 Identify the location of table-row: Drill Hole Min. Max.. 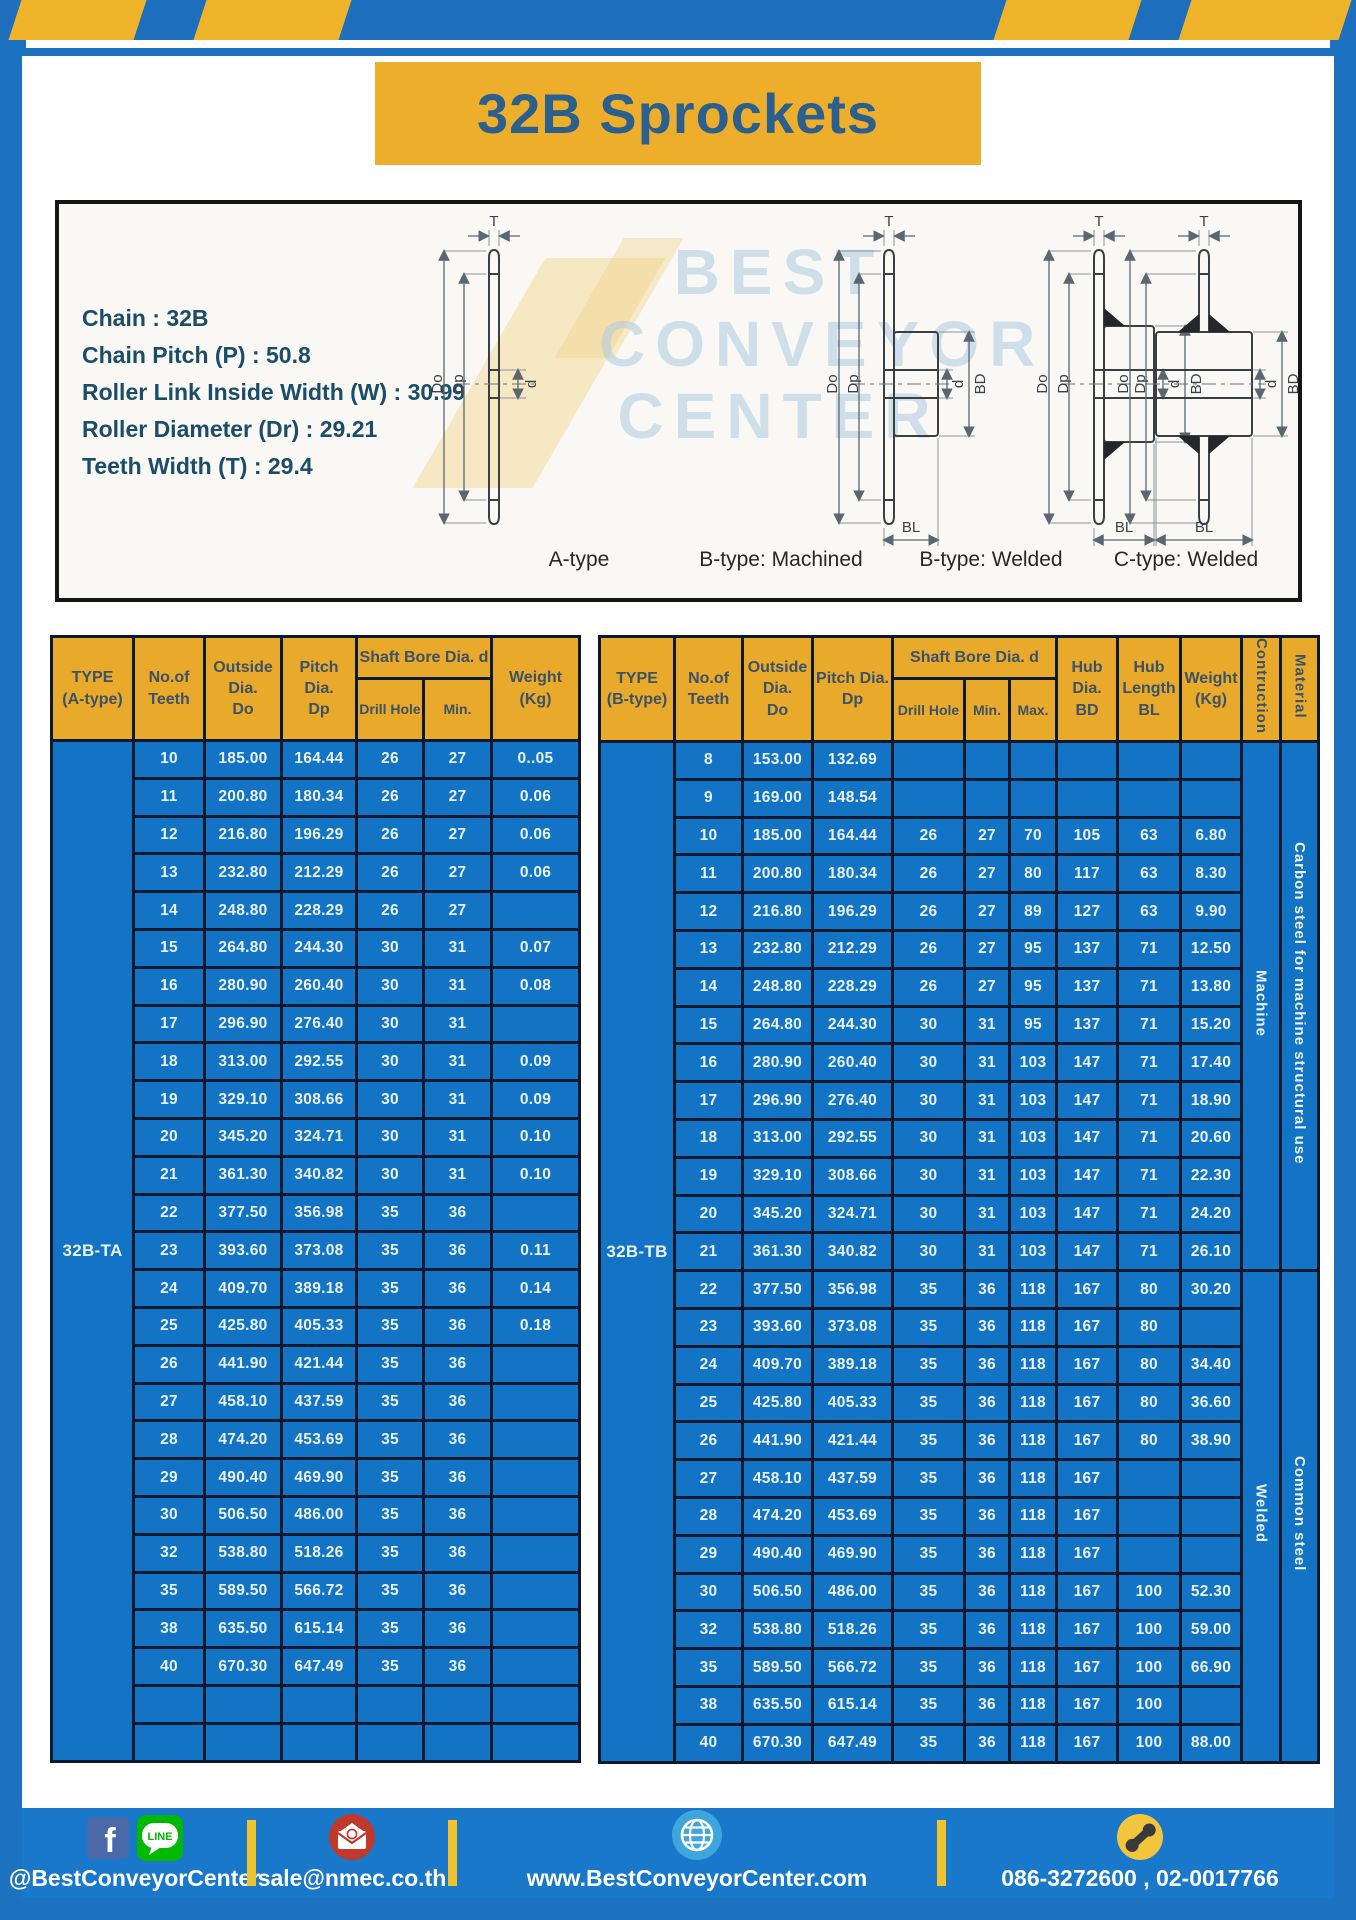
(959, 710).